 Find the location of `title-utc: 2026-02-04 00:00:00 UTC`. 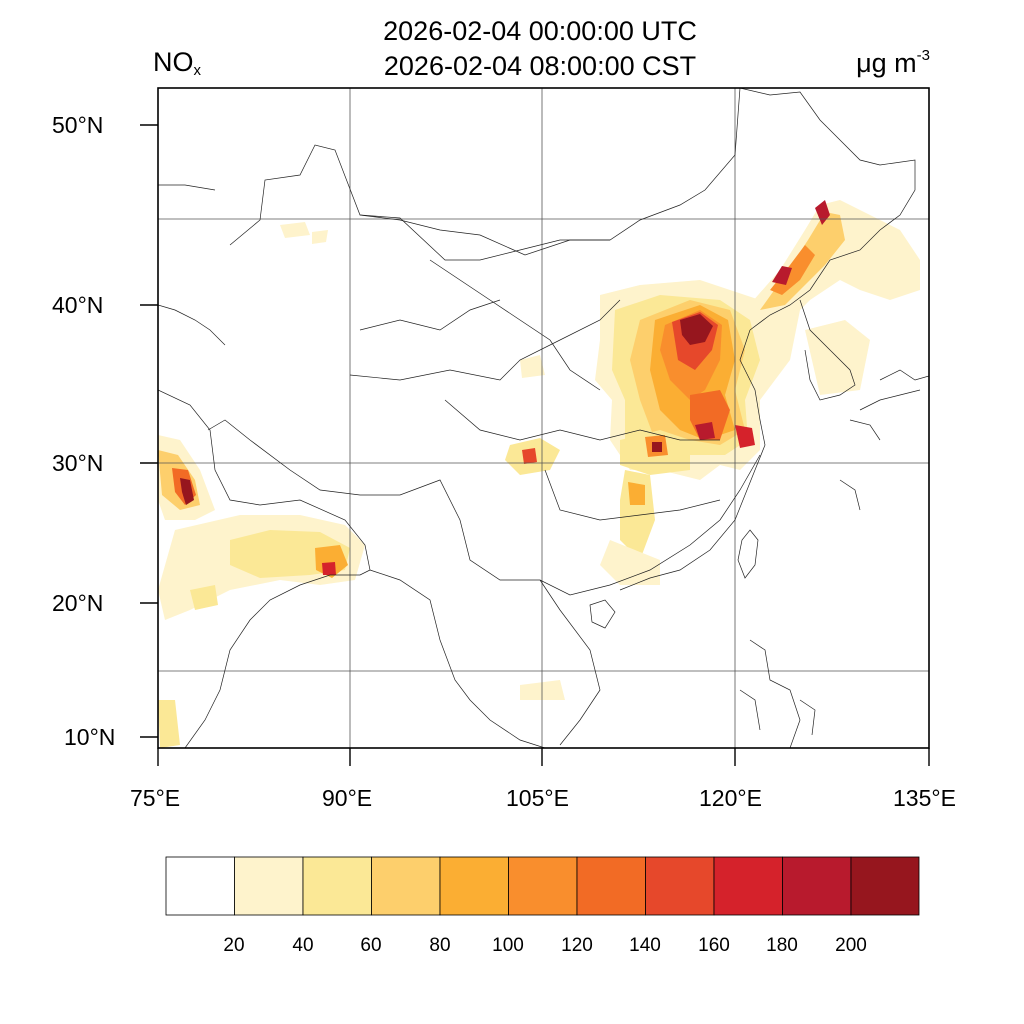

title-utc: 2026-02-04 00:00:00 UTC is located at coordinates (540, 31).